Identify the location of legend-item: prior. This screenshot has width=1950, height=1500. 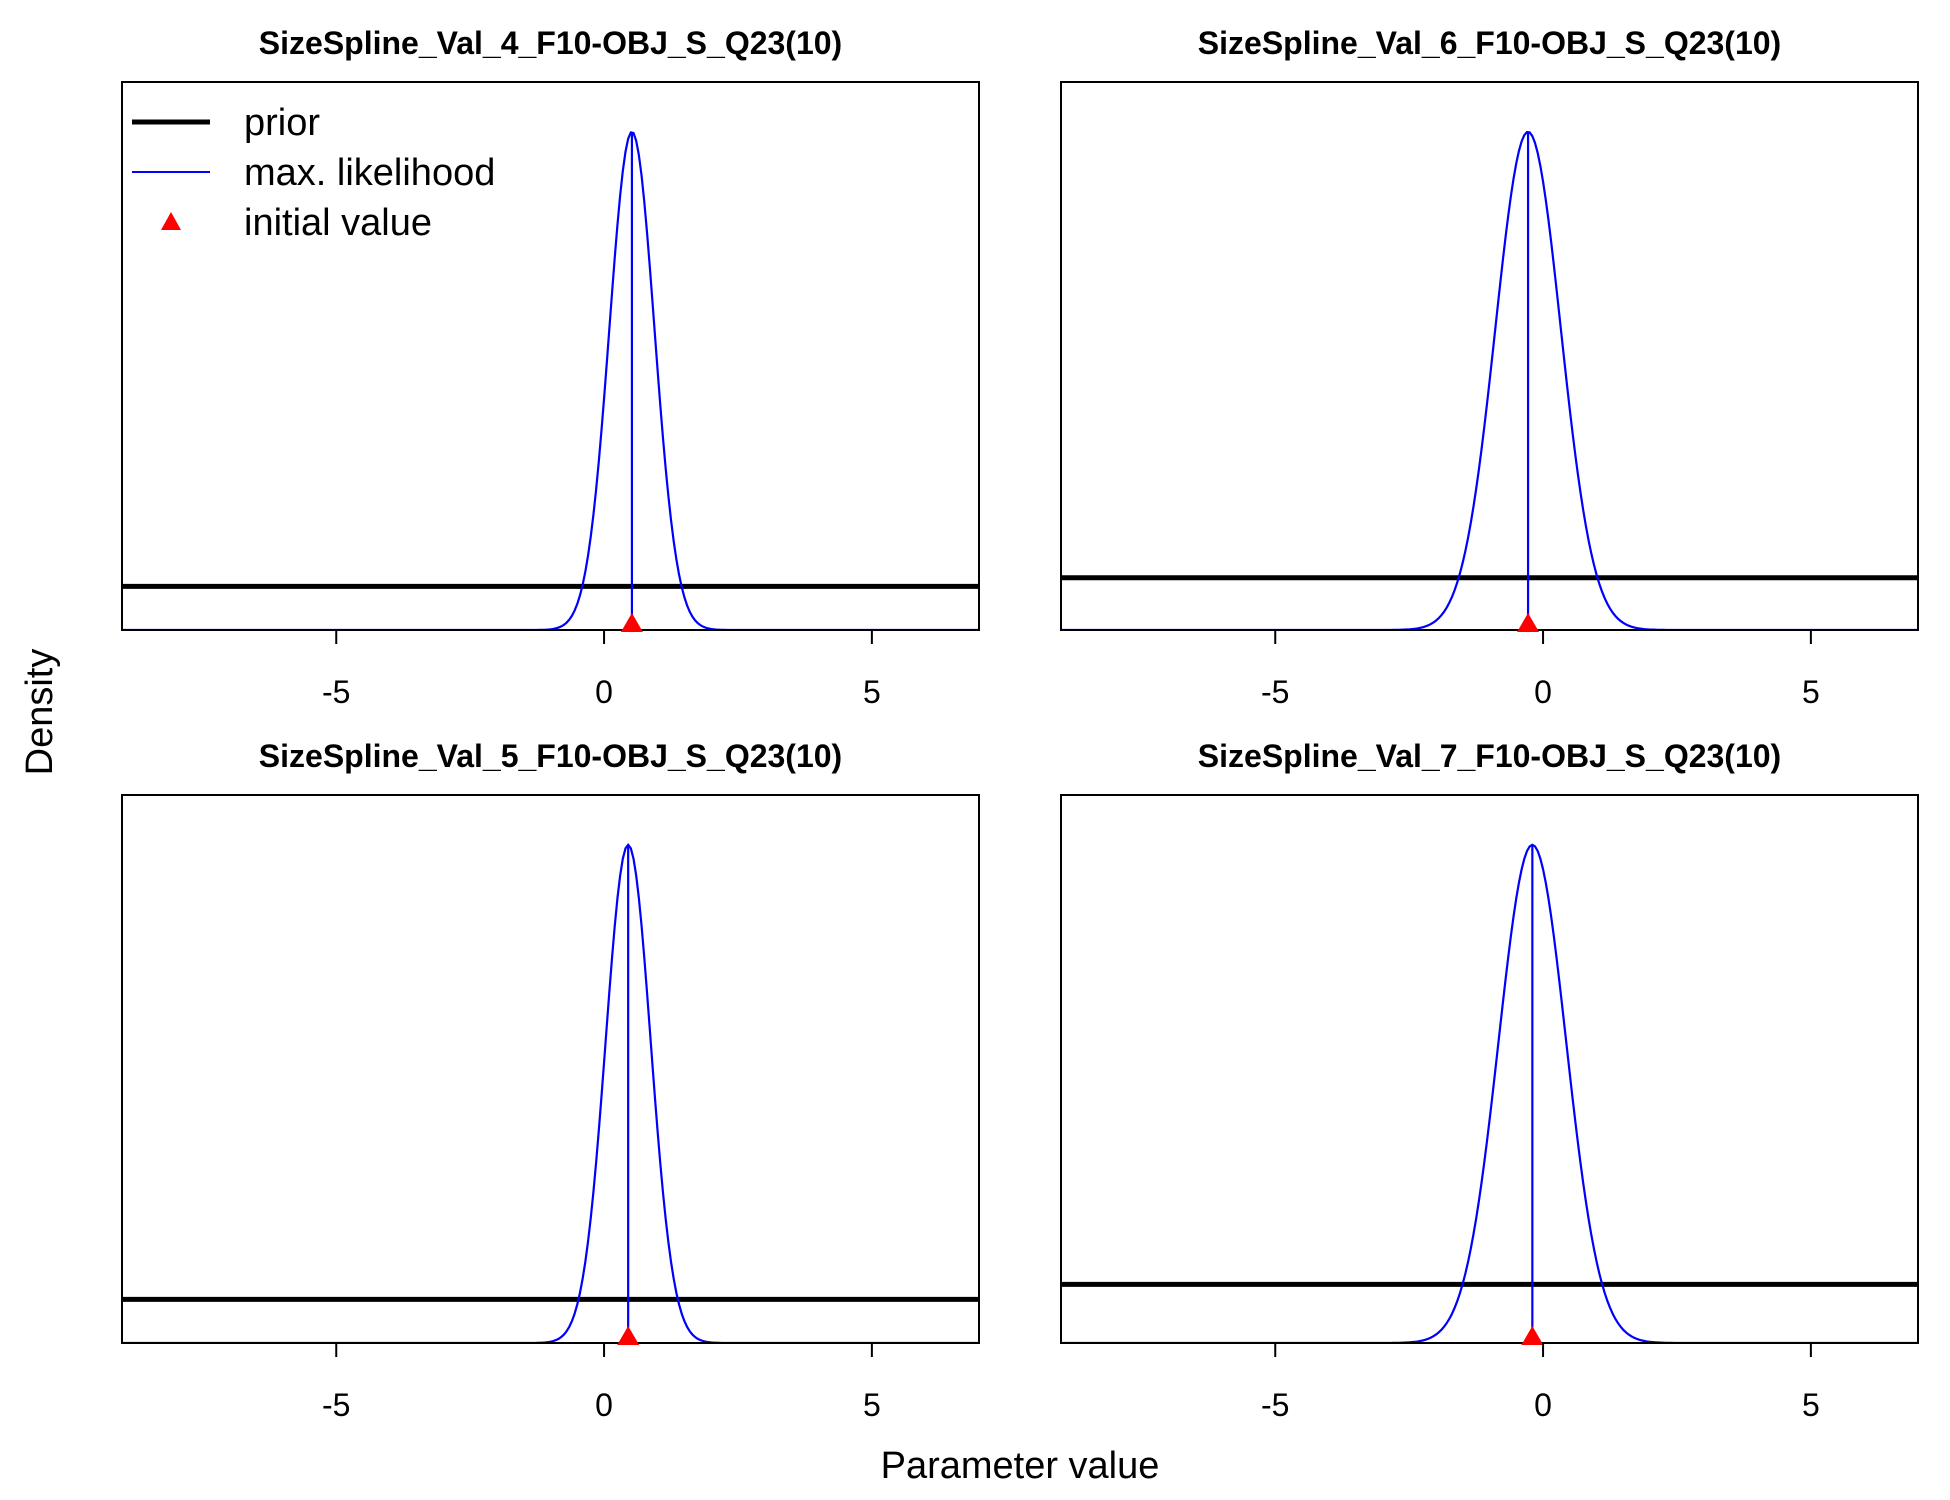
(226, 123).